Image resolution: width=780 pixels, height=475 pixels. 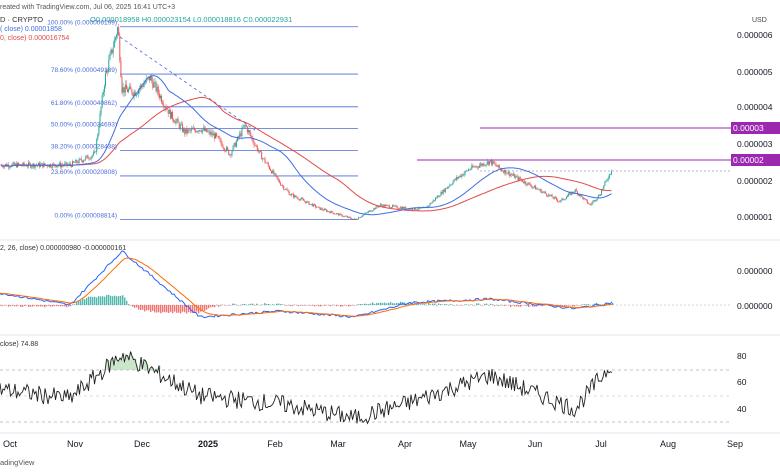 I want to click on y-tick-4: 0.000002, so click(x=755, y=181).